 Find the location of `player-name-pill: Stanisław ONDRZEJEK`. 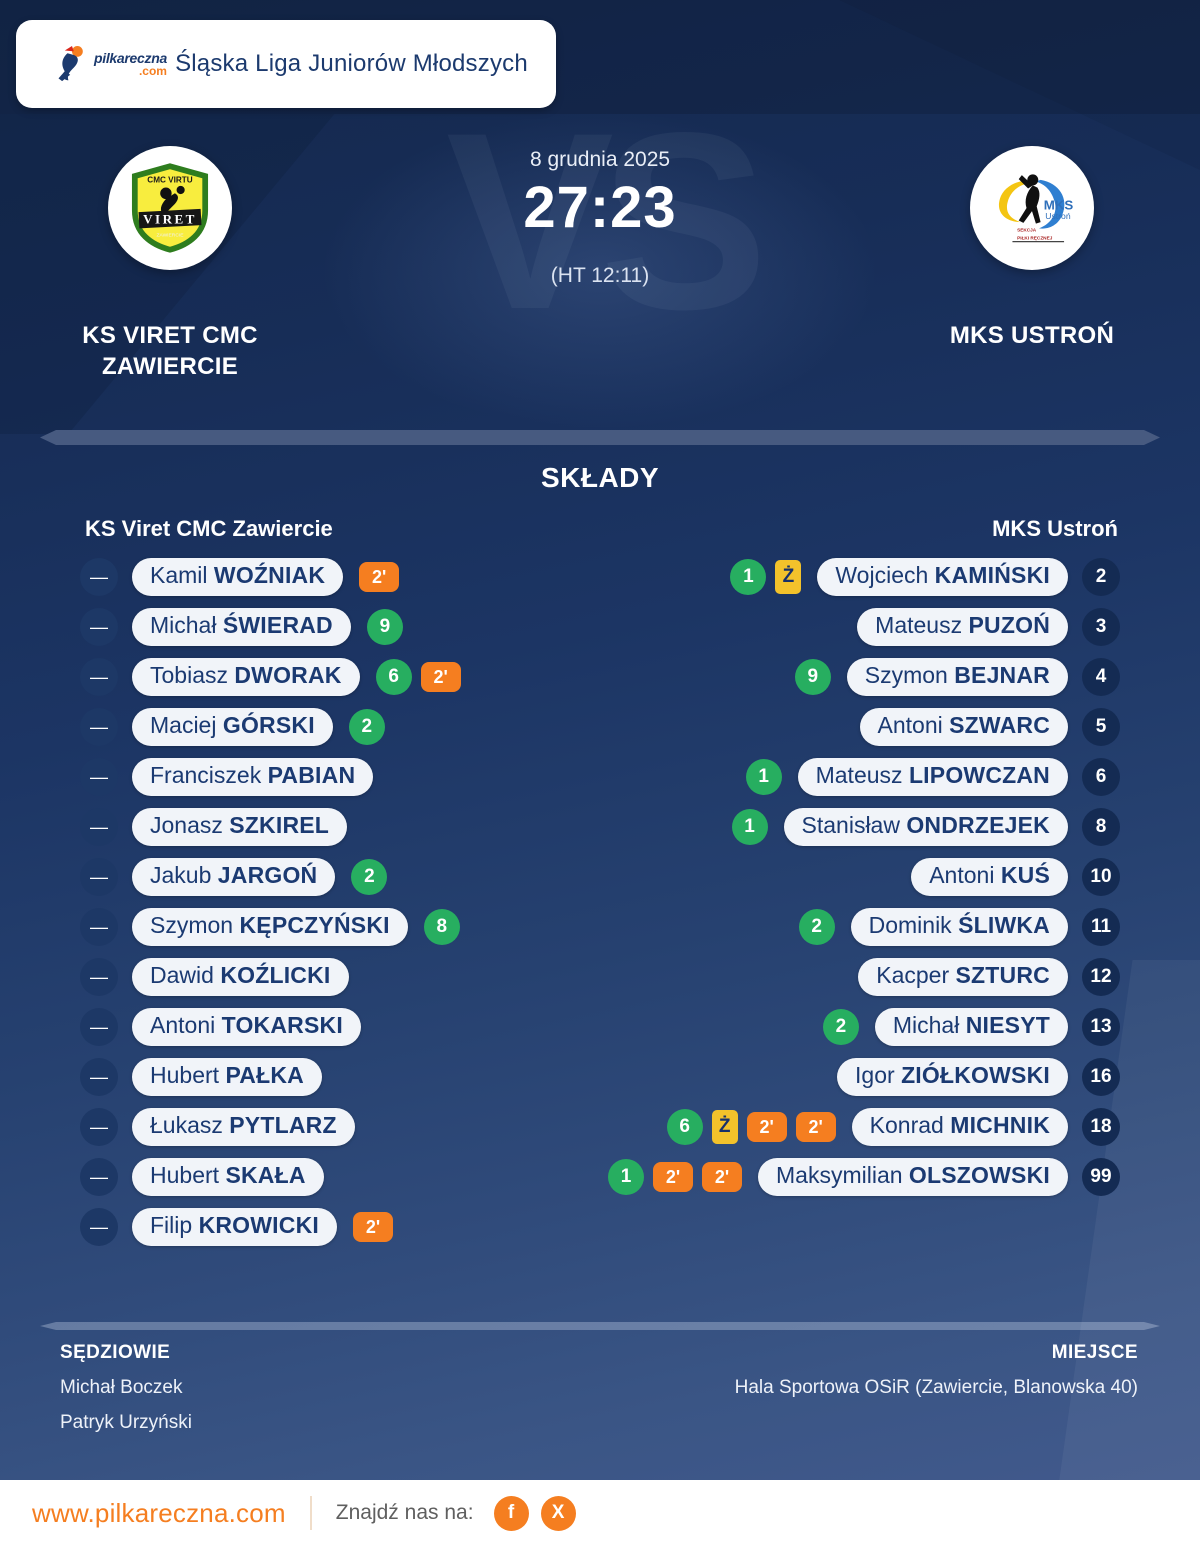

player-name-pill: Stanisław ONDRZEJEK is located at coordinates (925, 827).